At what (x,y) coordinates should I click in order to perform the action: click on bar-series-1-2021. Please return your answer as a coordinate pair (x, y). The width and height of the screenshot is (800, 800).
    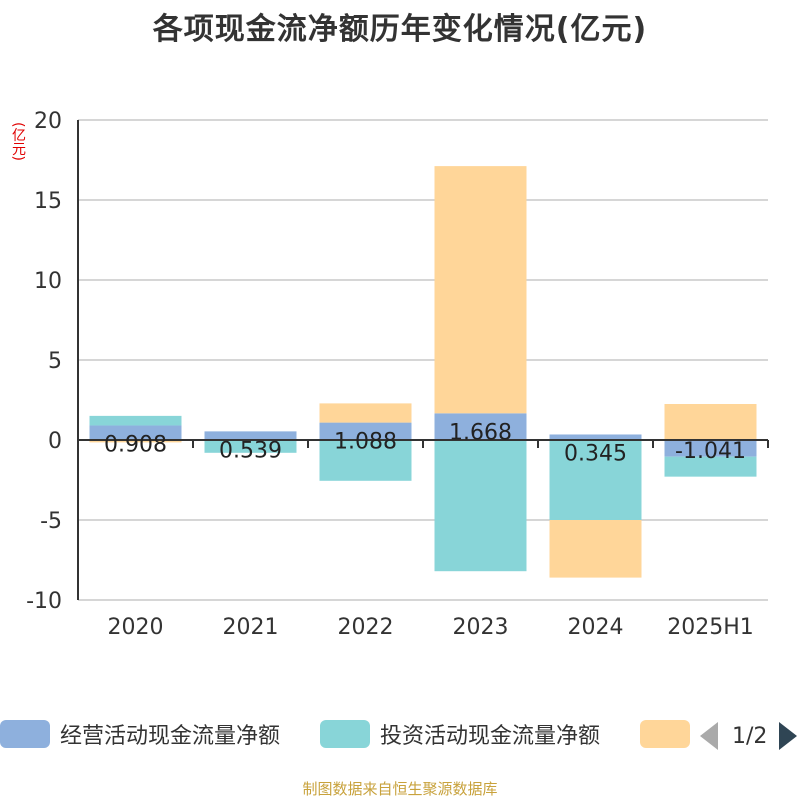
    Looking at the image, I should click on (250, 446).